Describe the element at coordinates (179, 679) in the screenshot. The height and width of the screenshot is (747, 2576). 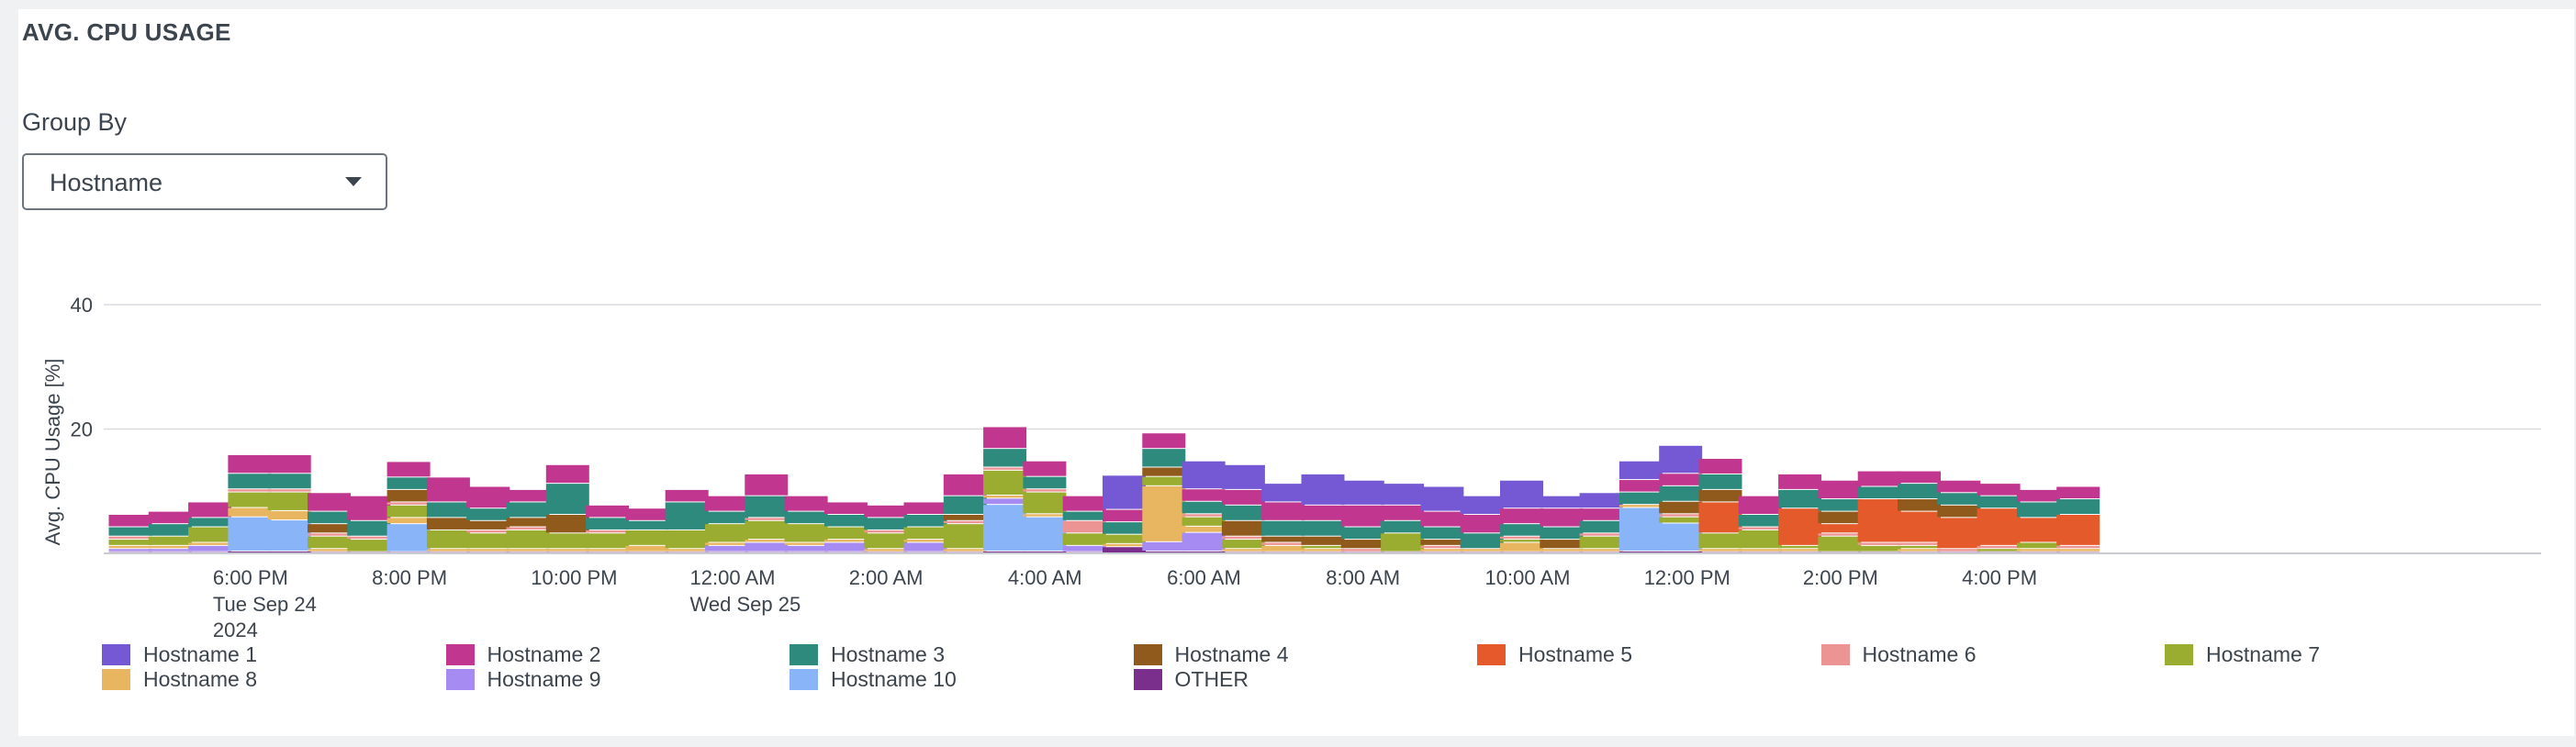
I see `legend-item: Hostname 8` at that location.